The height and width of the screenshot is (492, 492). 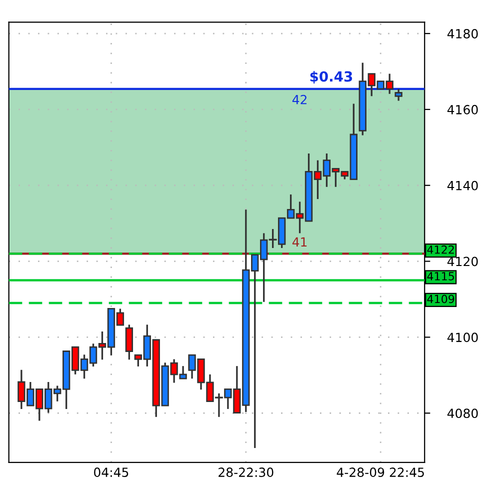 What do you see at coordinates (462, 413) in the screenshot?
I see `y-tick-label: 4080` at bounding box center [462, 413].